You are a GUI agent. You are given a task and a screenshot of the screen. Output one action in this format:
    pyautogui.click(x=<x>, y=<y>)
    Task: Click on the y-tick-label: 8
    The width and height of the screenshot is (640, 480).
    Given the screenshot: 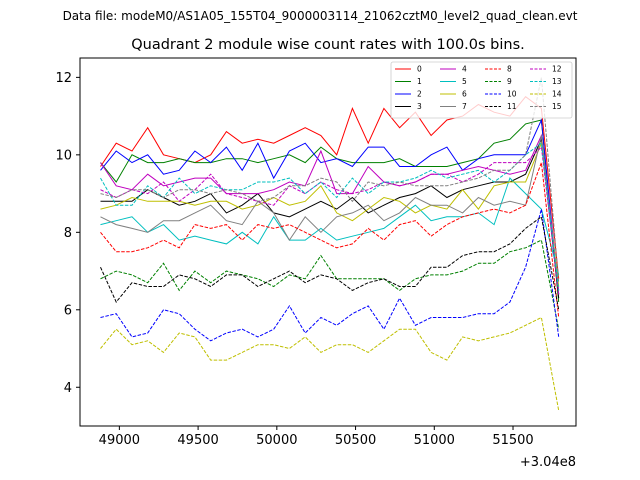 What is the action you would take?
    pyautogui.click(x=68, y=233)
    